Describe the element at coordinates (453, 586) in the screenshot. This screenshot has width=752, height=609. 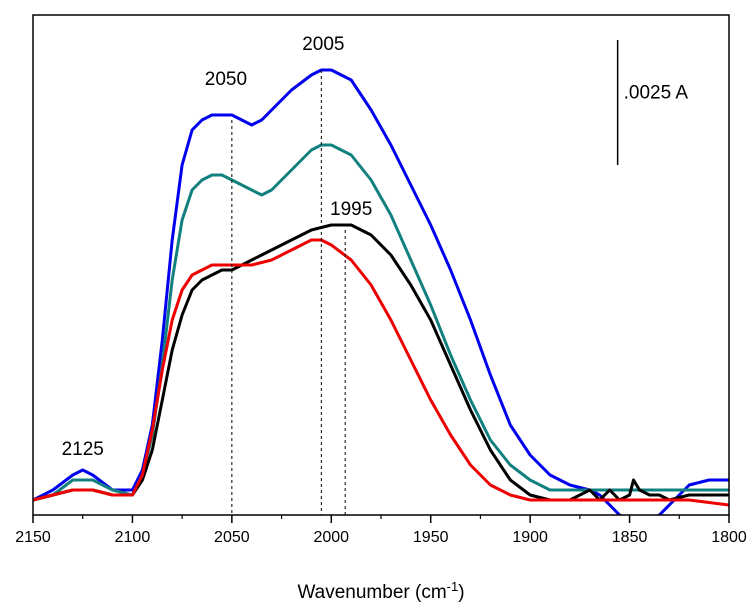
I see `x-axis-title-superscript: -1` at that location.